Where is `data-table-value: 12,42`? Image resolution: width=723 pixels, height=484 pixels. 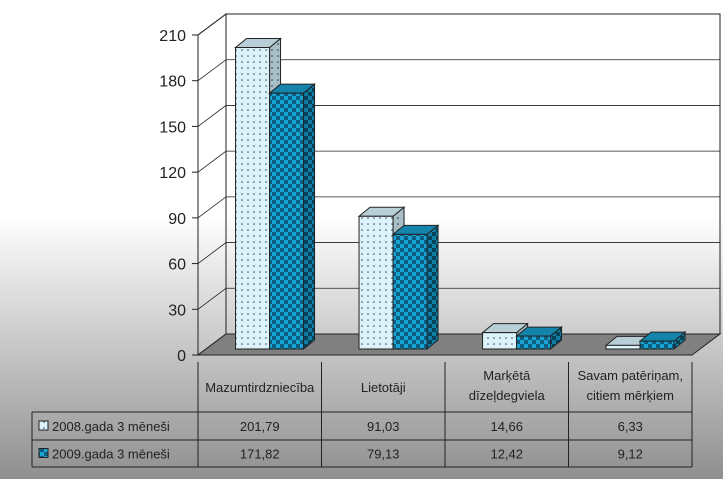
data-table-value: 12,42 is located at coordinates (506, 454).